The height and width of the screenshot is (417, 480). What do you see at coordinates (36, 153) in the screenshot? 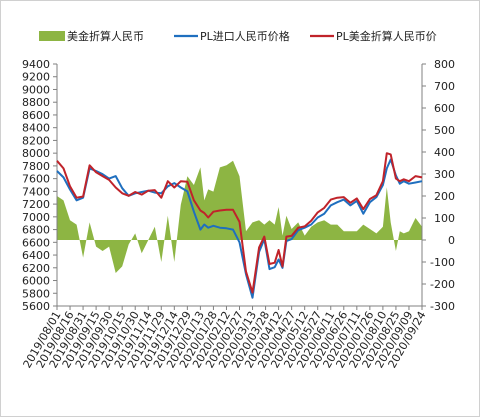
I see `left-tick-label: 8000` at bounding box center [36, 153].